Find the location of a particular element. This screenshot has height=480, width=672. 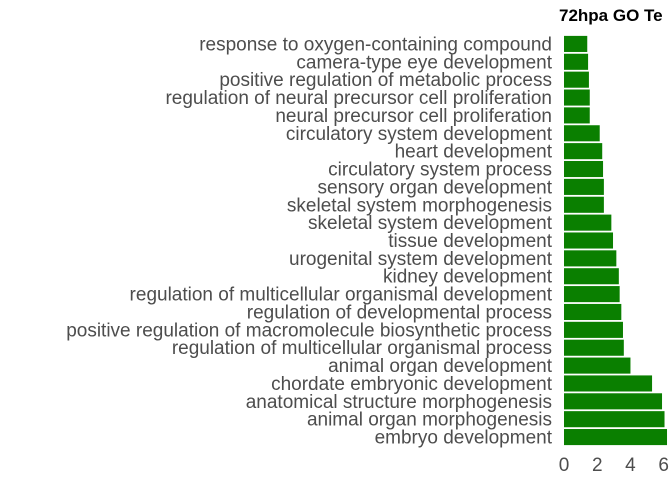

chart-title: 72hpa GO Te is located at coordinates (611, 15).